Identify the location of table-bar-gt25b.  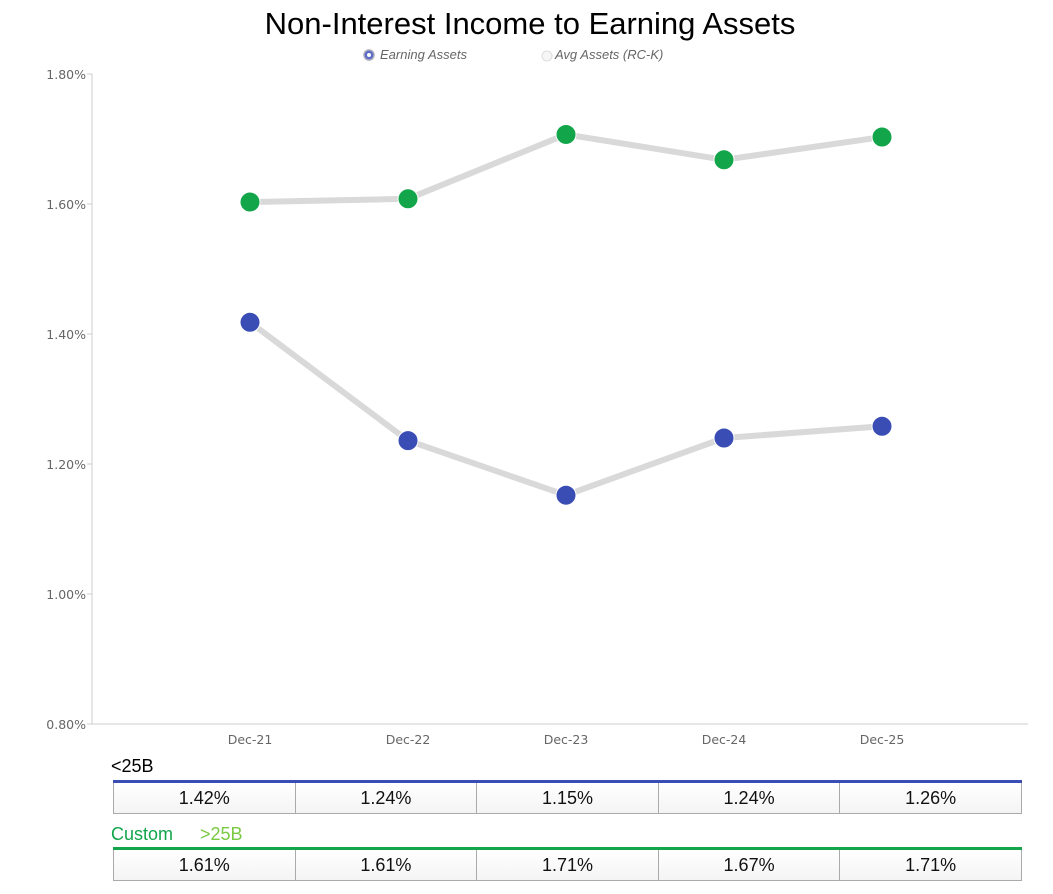
(567, 848).